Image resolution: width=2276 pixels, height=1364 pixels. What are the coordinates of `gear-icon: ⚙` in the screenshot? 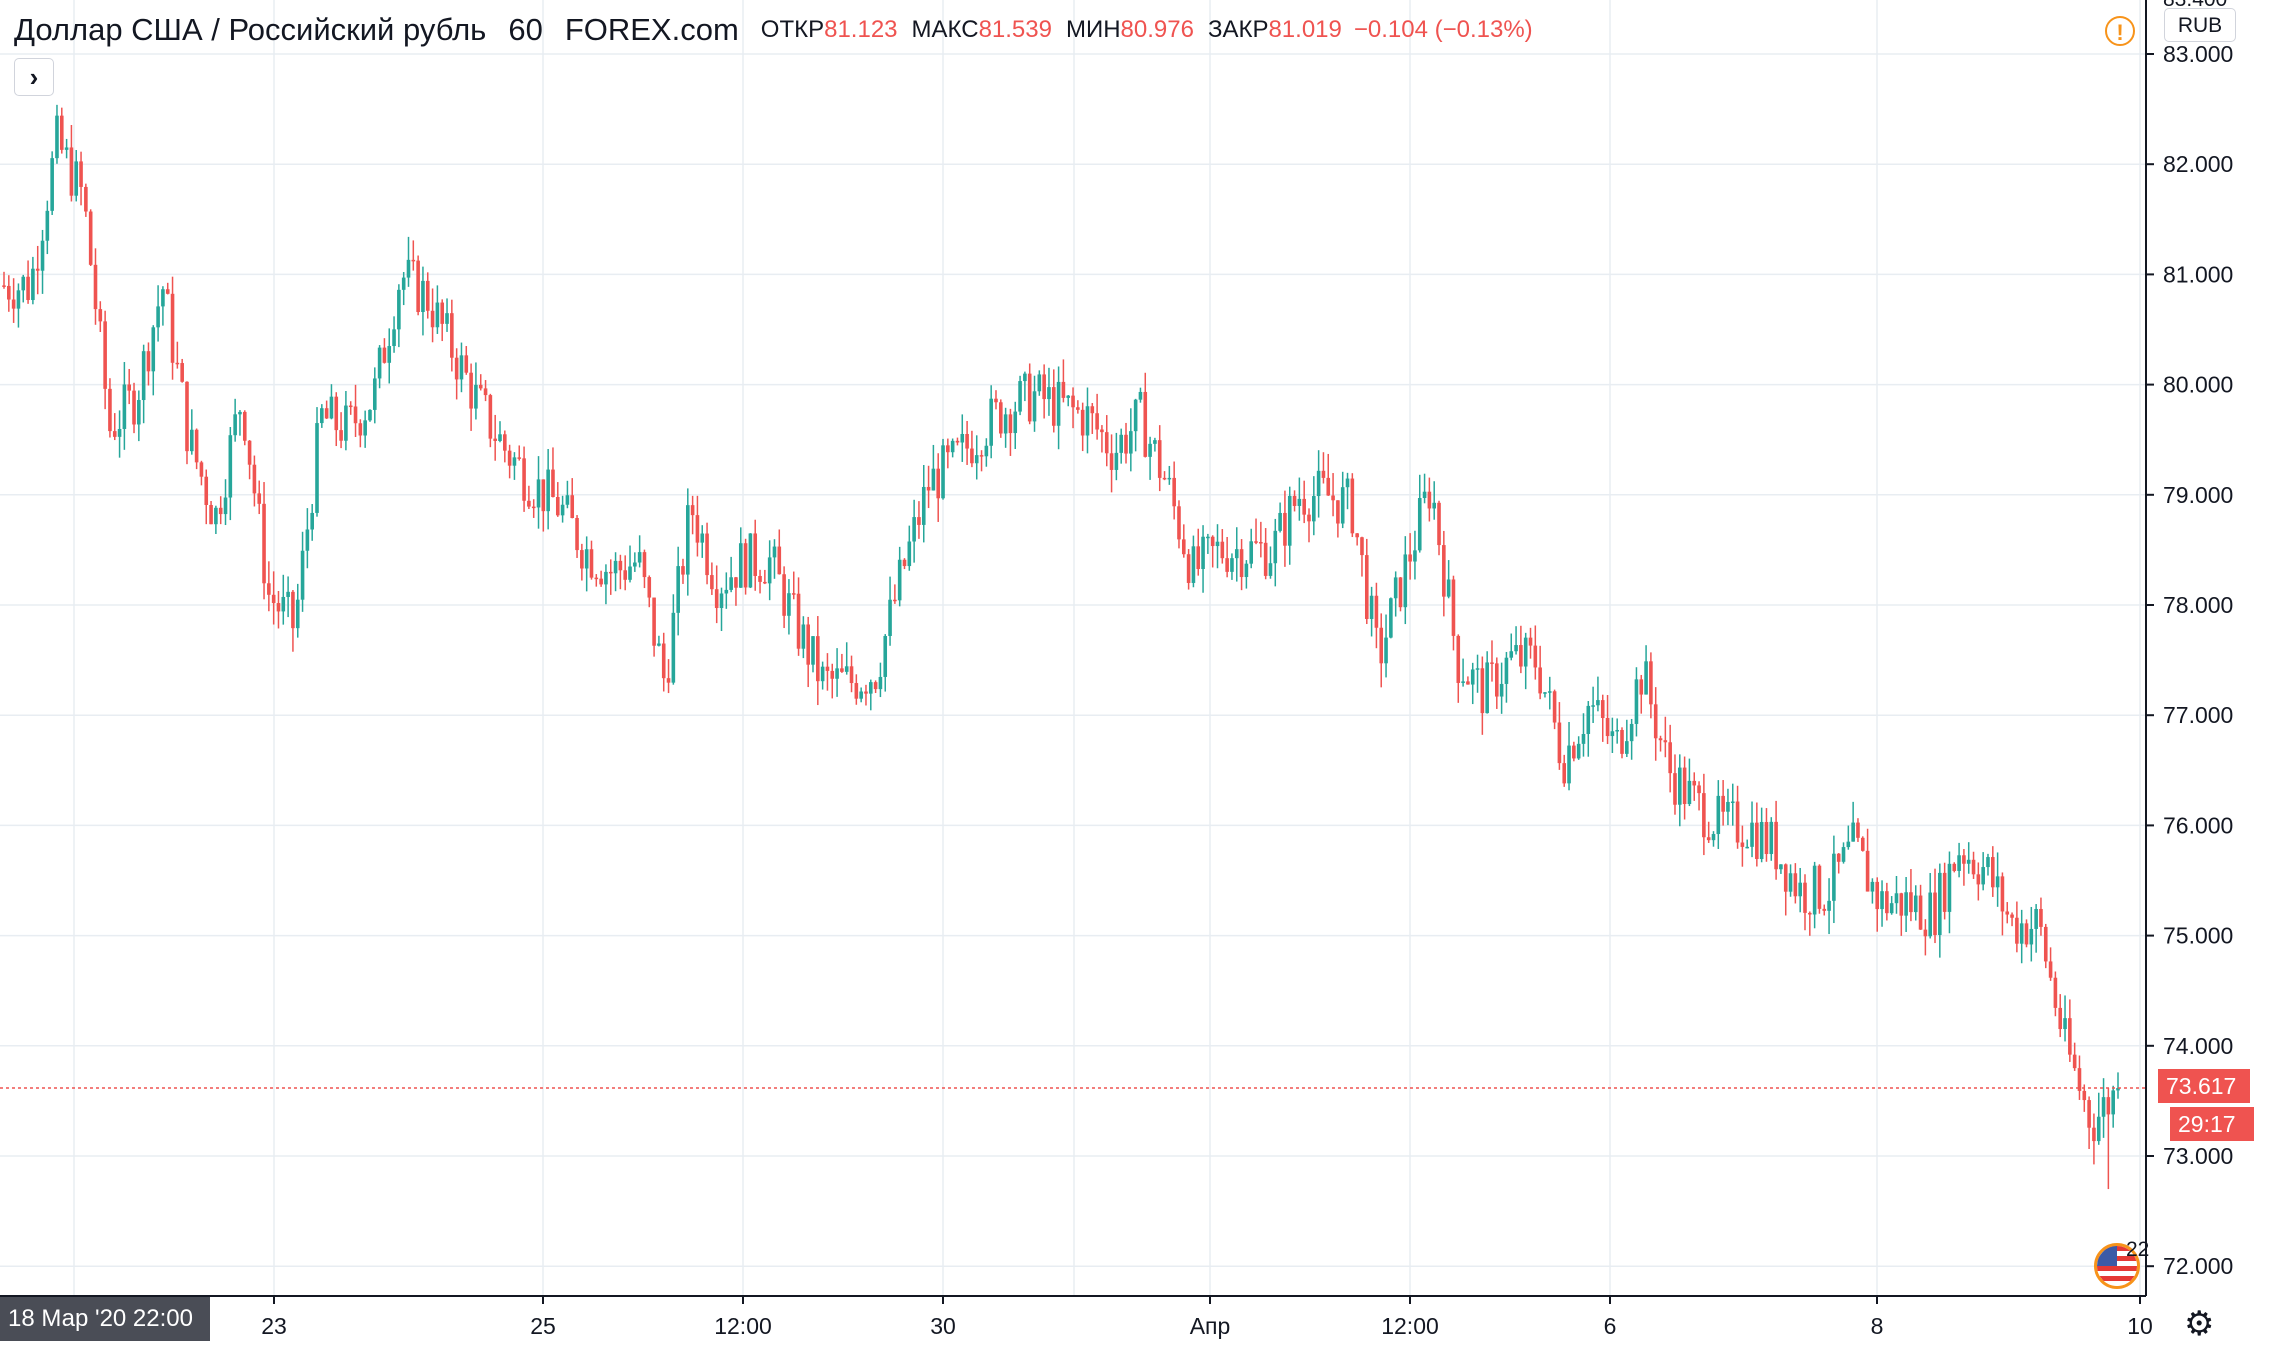 It's located at (2199, 1324).